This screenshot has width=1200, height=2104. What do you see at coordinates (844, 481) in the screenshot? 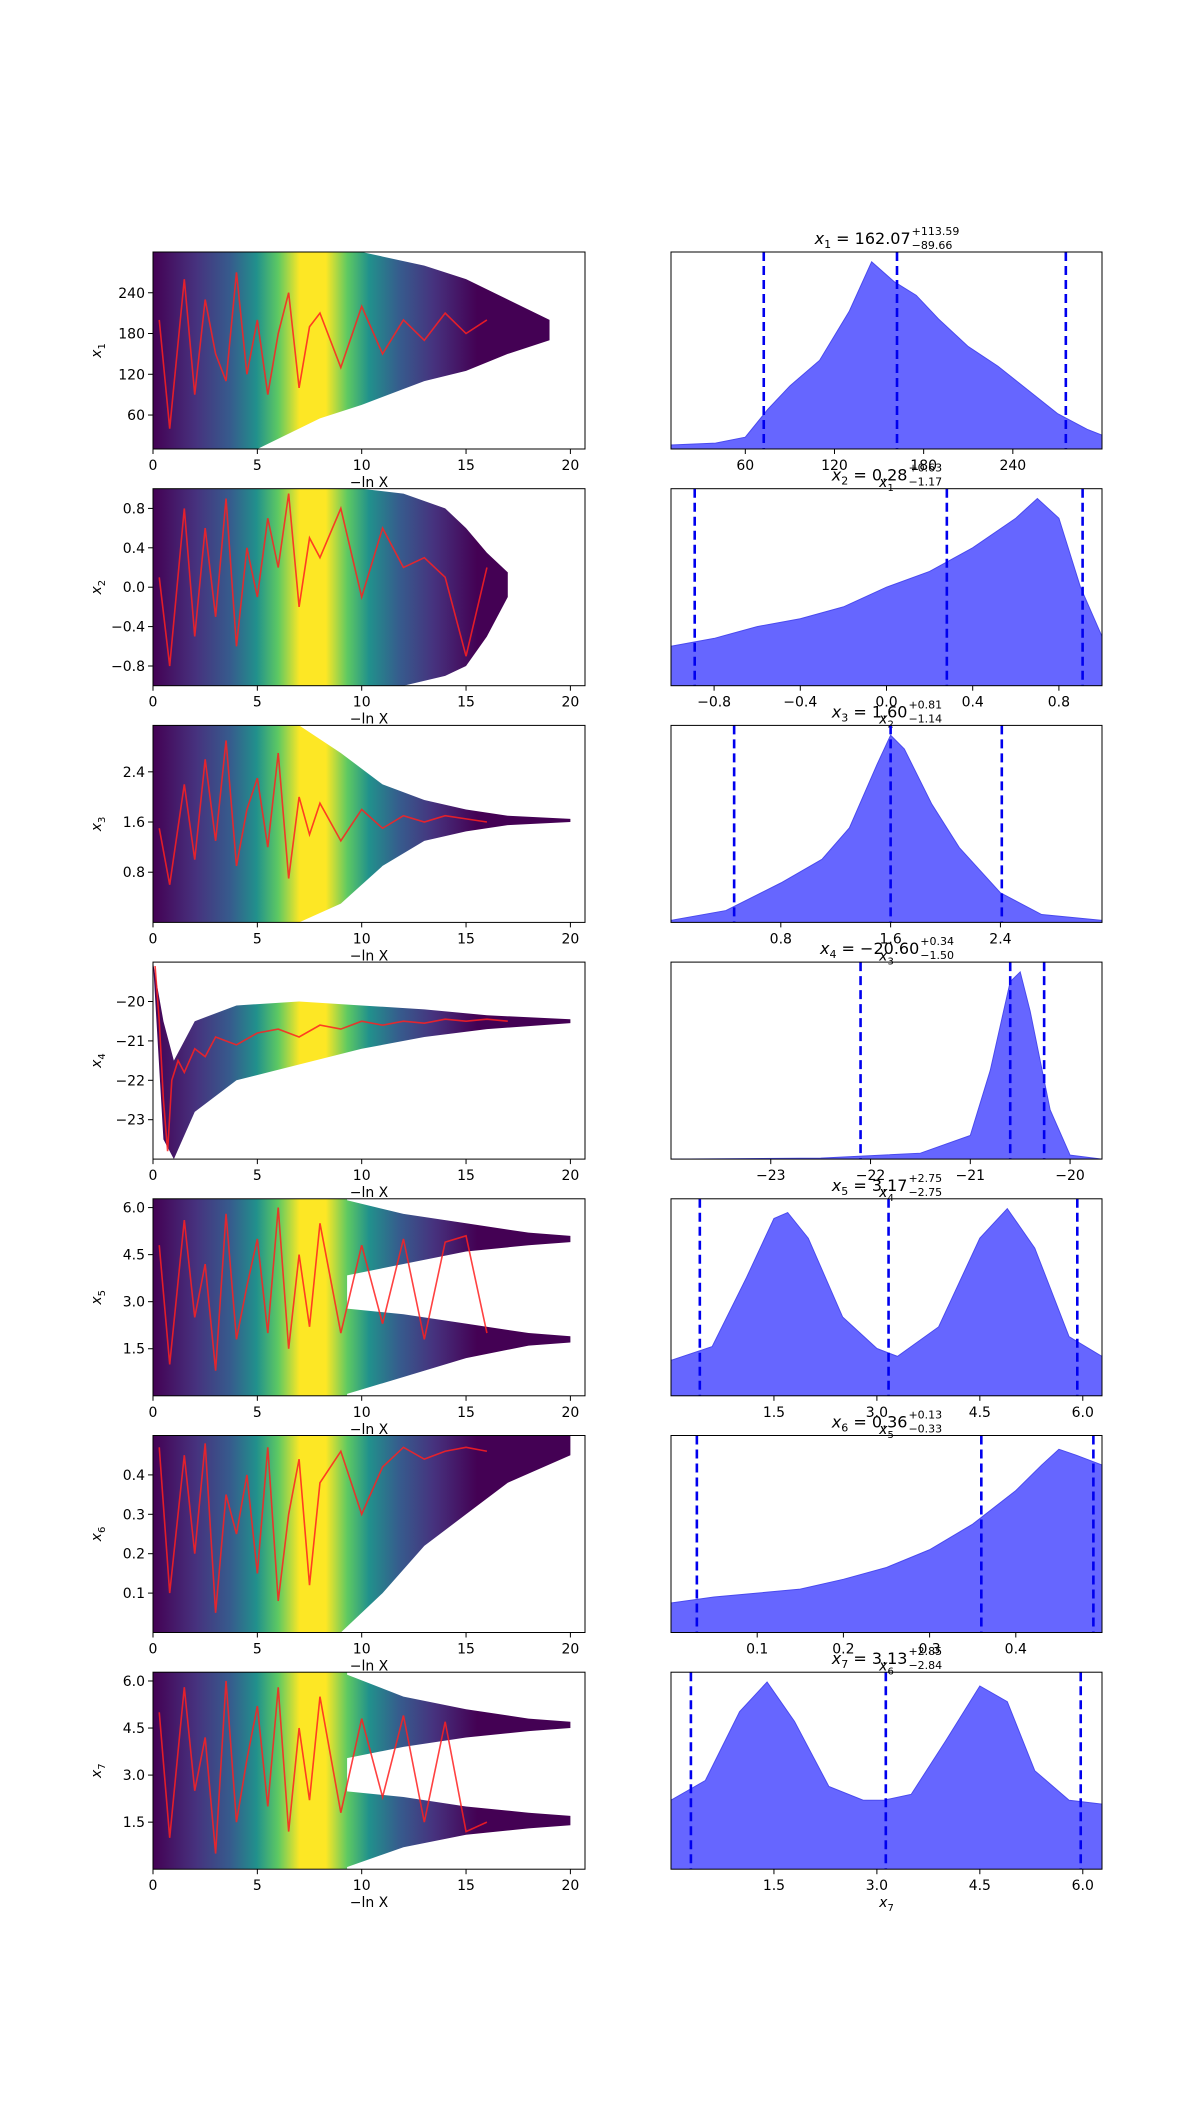
I see `title-sub: 2` at bounding box center [844, 481].